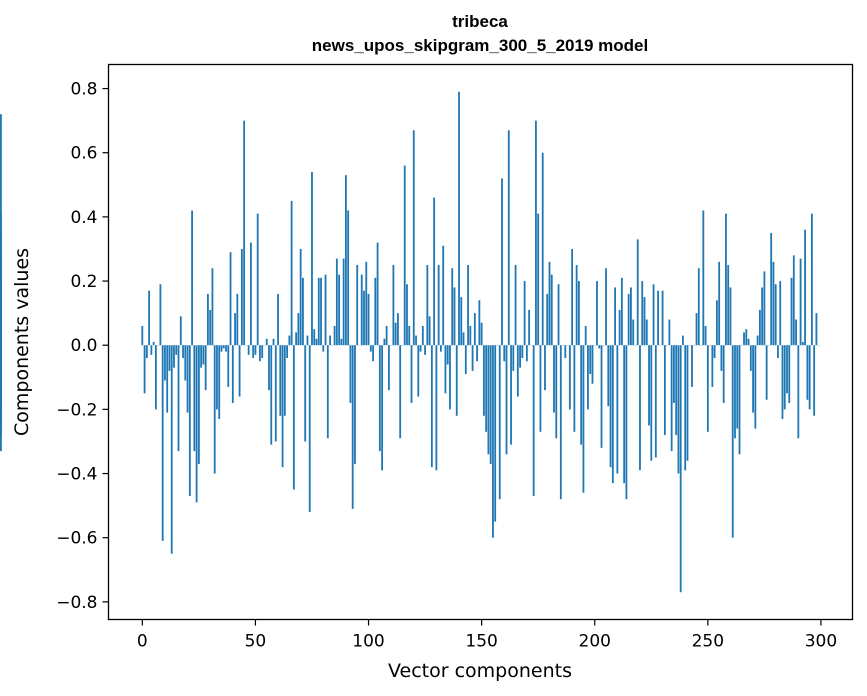  What do you see at coordinates (481, 642) in the screenshot?
I see `x-tick-label: 150` at bounding box center [481, 642].